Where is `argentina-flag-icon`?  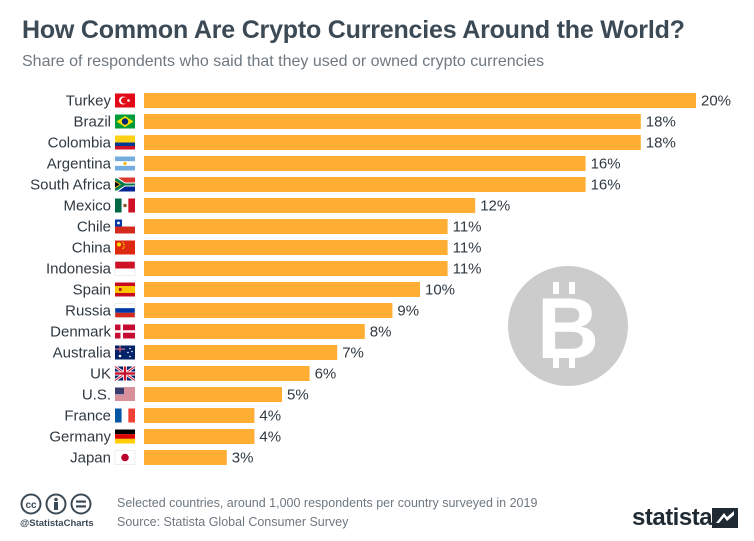 argentina-flag-icon is located at coordinates (125, 163).